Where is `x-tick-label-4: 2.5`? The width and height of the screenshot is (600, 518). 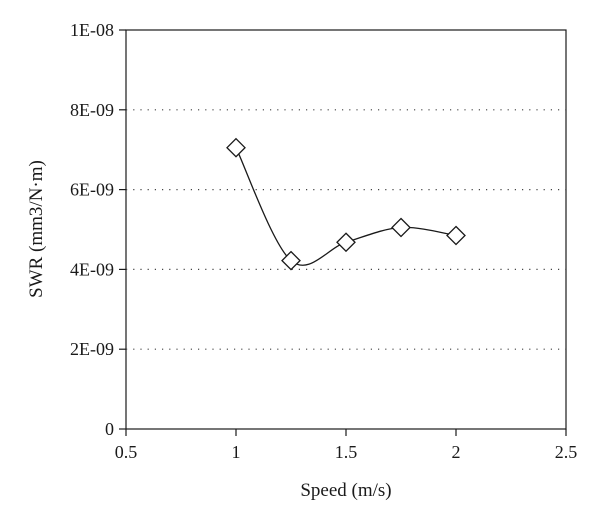 x-tick-label-4: 2.5 is located at coordinates (566, 452).